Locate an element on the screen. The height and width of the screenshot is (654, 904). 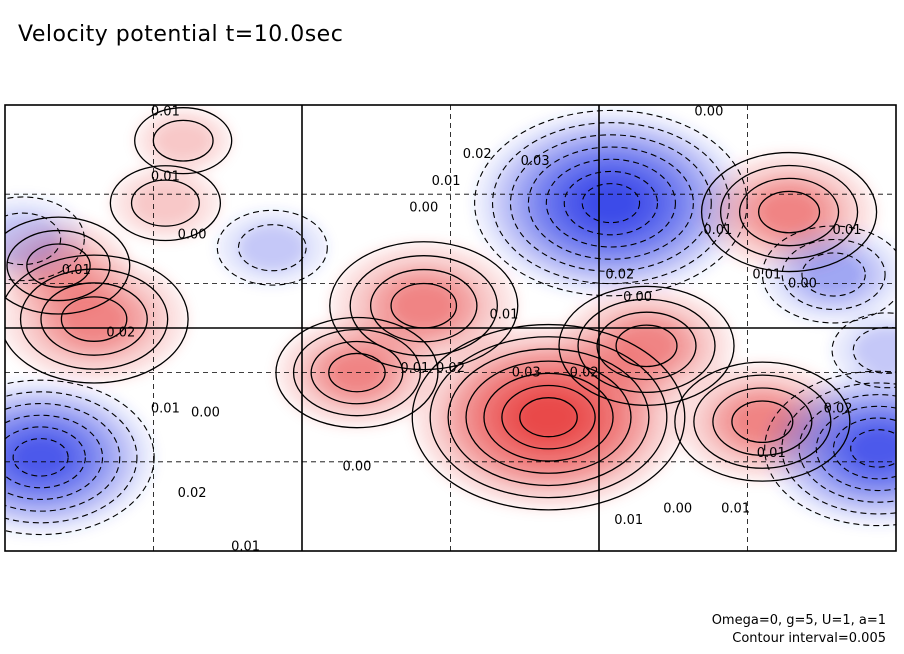
contours-neg-top-center is located at coordinates (611, 203).